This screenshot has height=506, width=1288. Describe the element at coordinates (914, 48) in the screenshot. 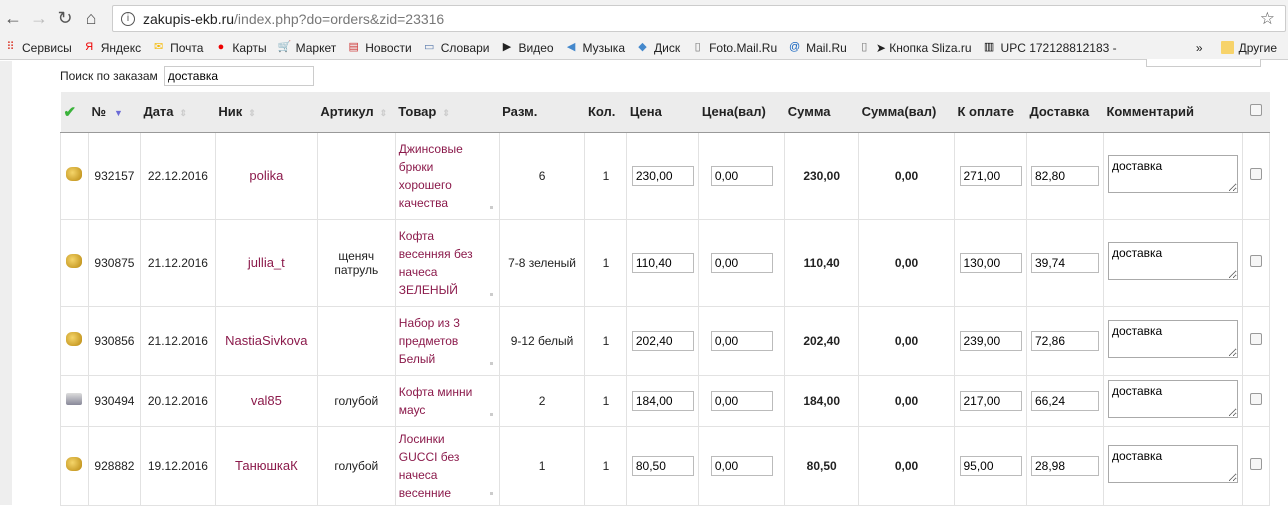

I see `bookmark-item: ▯ ➤ Кнопка Sliza.ru` at that location.